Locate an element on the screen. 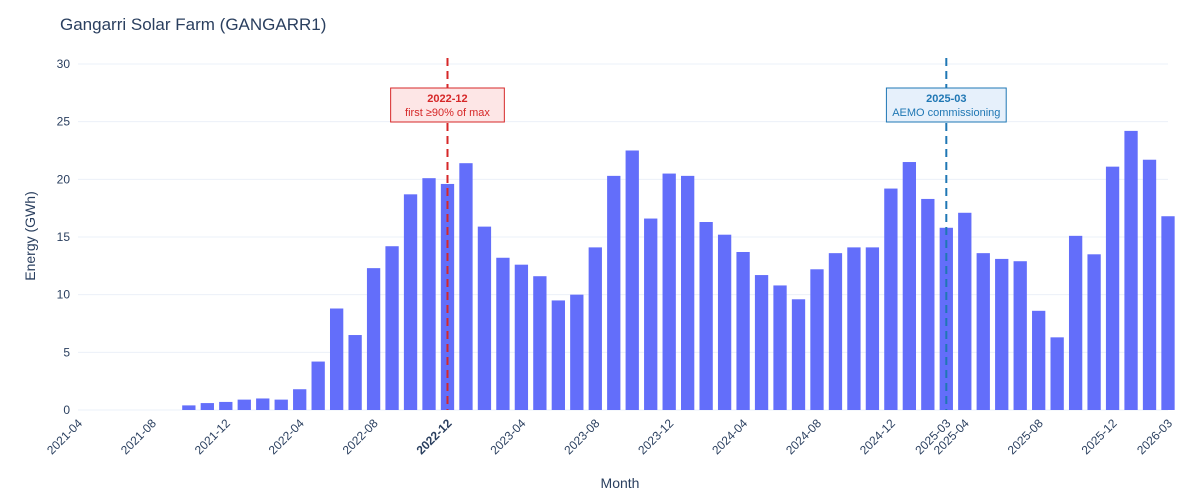  y-tick-label: 5 is located at coordinates (66, 352).